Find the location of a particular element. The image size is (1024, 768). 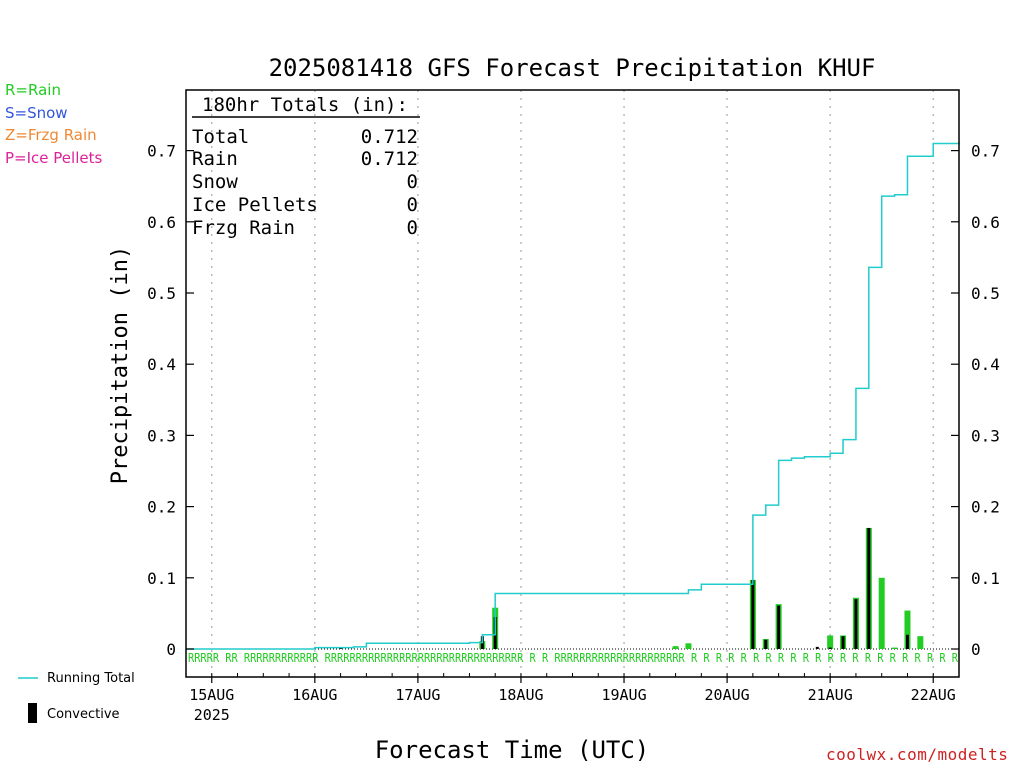

totals-label-rain: Rain is located at coordinates (215, 159).